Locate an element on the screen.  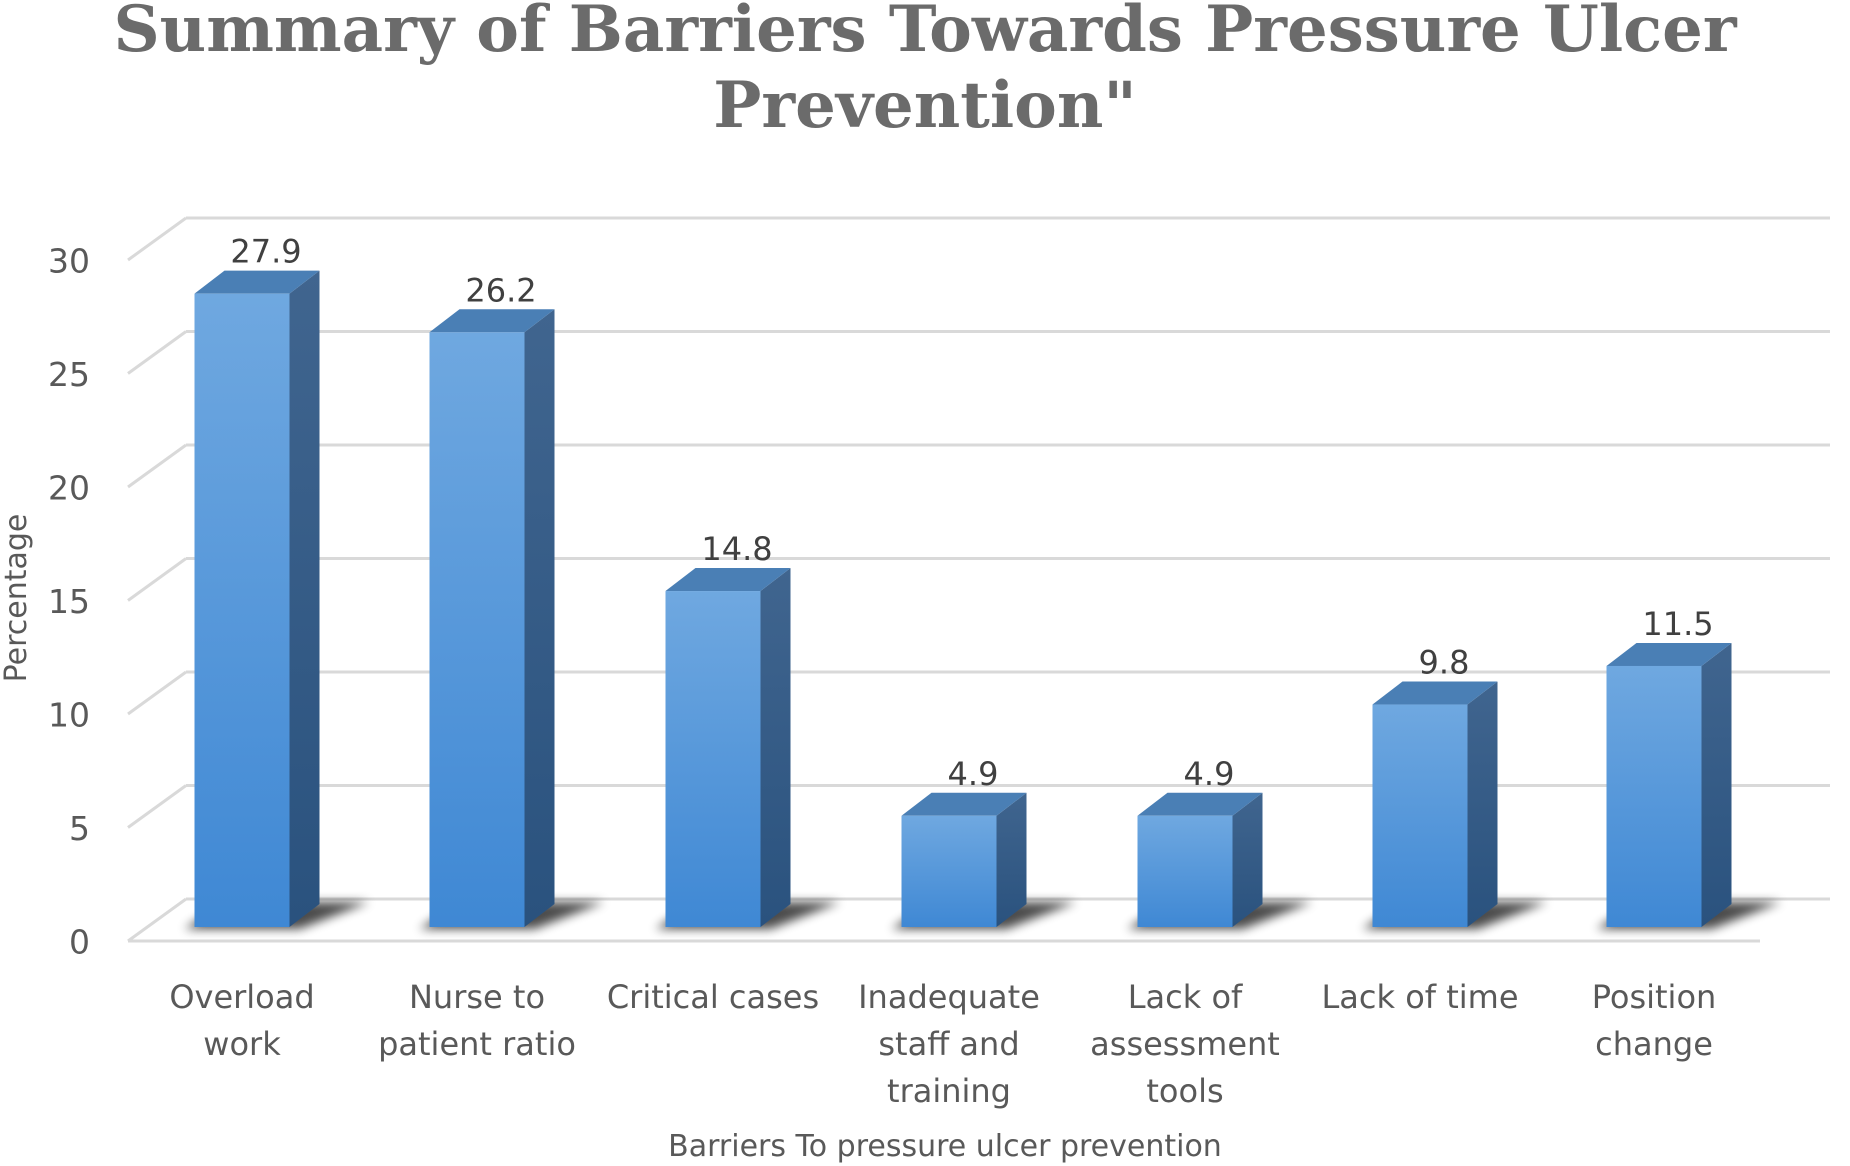
data-label: 11.5 is located at coordinates (1677, 624).